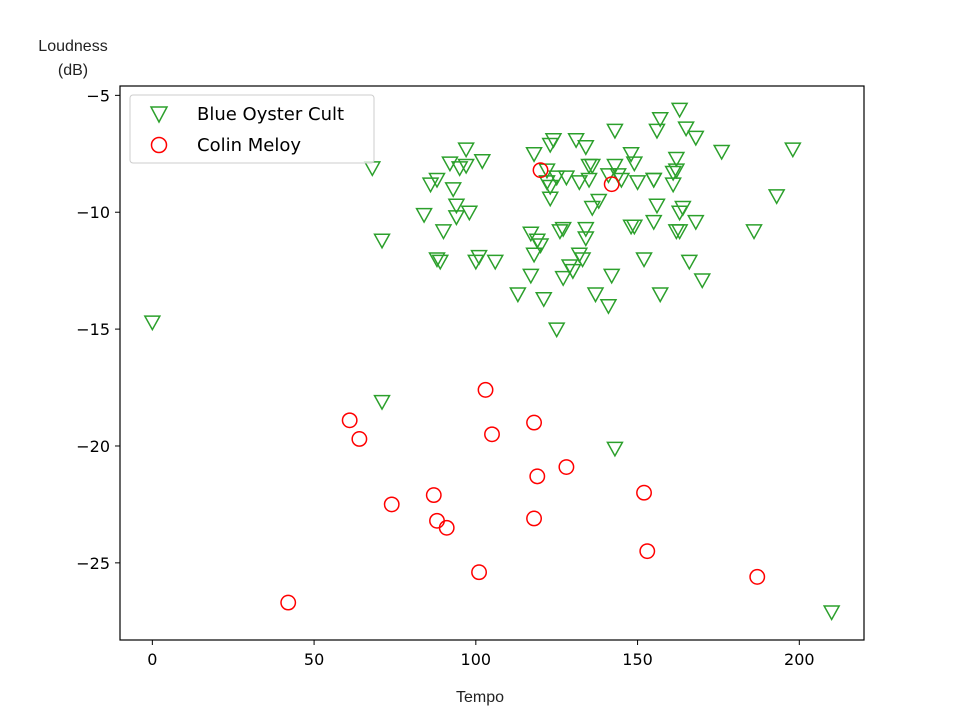  I want to click on x-tick-label: 50, so click(314, 659).